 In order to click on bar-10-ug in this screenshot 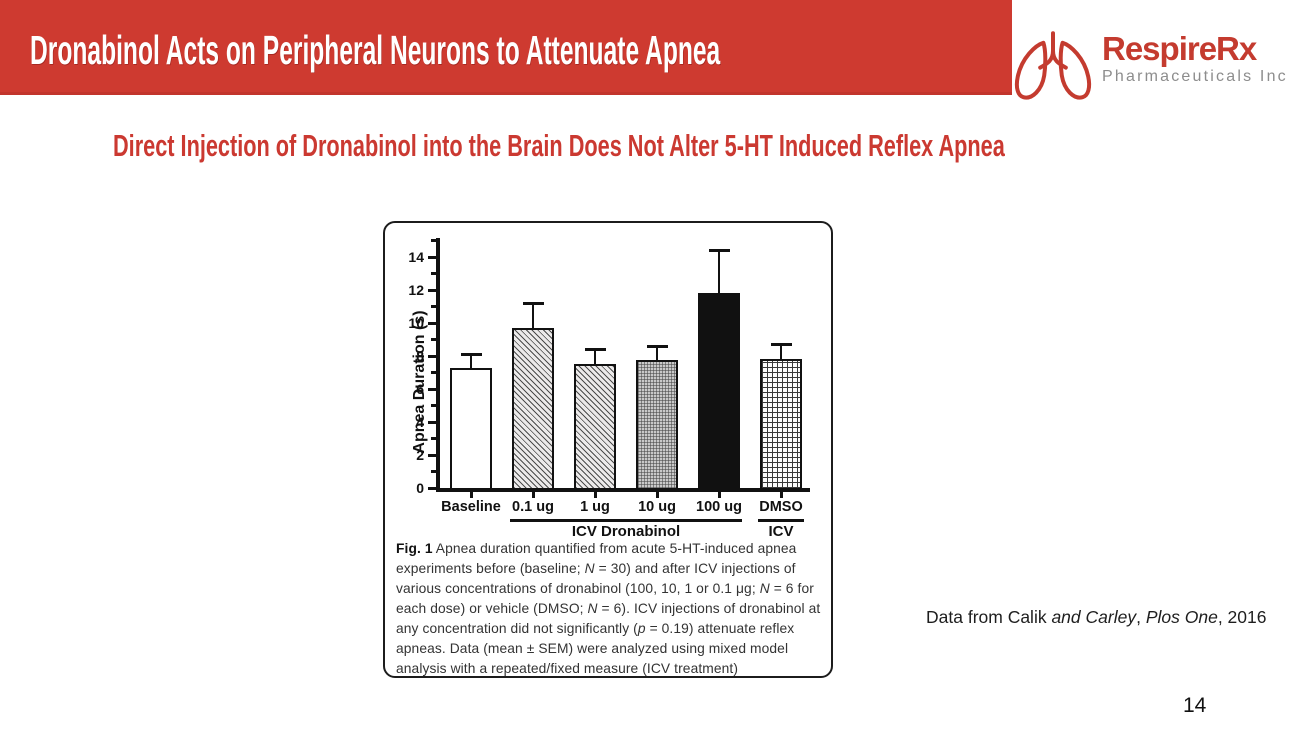, I will do `click(657, 425)`.